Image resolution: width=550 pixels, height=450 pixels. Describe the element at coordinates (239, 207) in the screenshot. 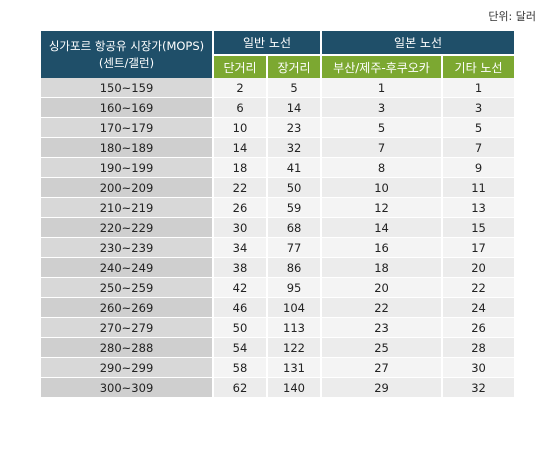

I see `short-haul-cell: 26` at that location.